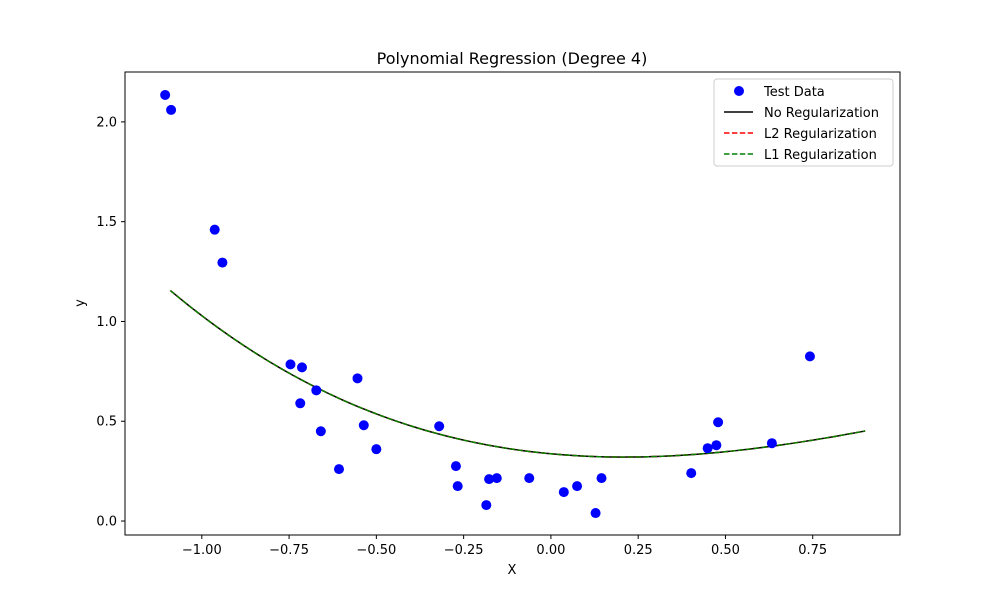 The height and width of the screenshot is (604, 1000). Describe the element at coordinates (106, 122) in the screenshot. I see `y-tick-label: 2.0` at that location.